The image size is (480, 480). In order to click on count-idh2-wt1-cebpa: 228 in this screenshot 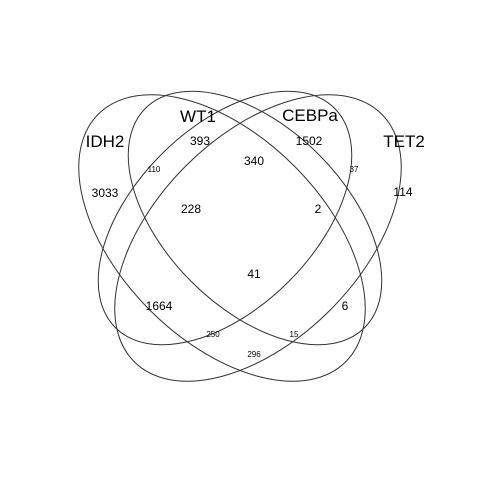, I will do `click(191, 209)`.